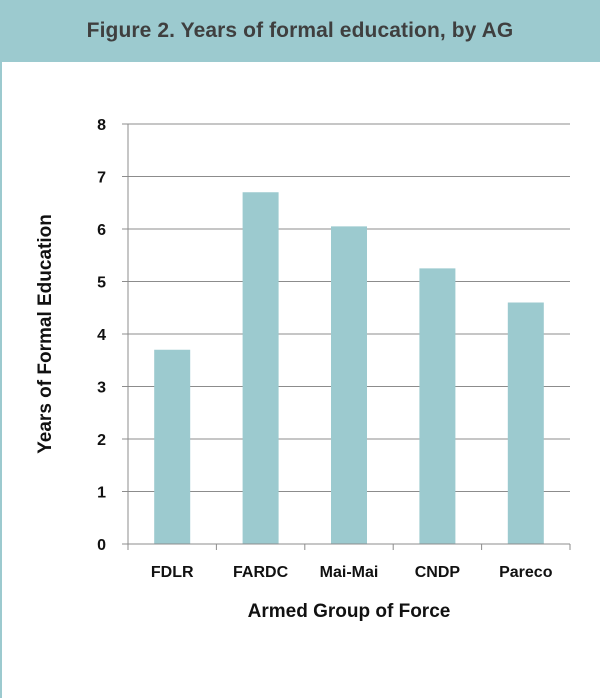  I want to click on y-tick-label-3: 3, so click(101, 388).